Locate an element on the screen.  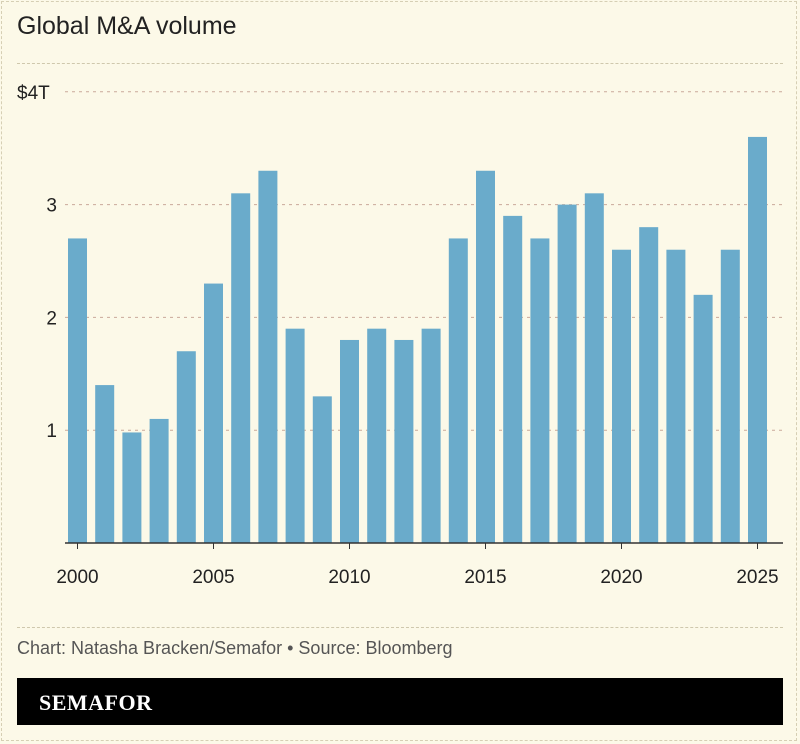
x-tick-label: 2000 is located at coordinates (77, 577).